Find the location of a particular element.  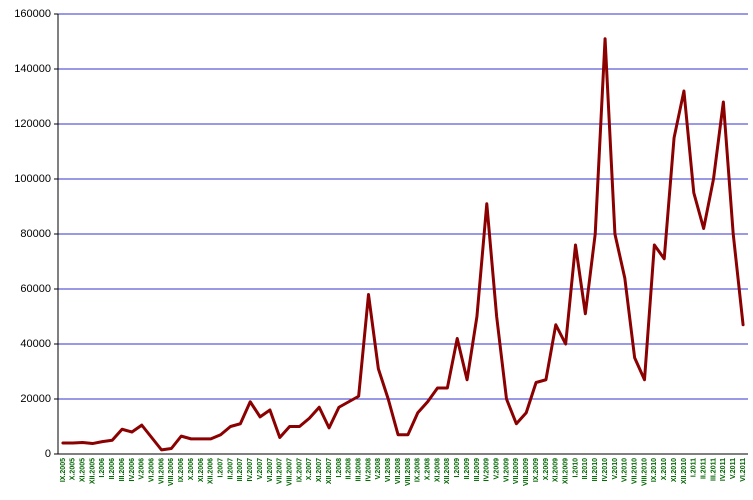

x-tick-label: V.2007 is located at coordinates (260, 469).